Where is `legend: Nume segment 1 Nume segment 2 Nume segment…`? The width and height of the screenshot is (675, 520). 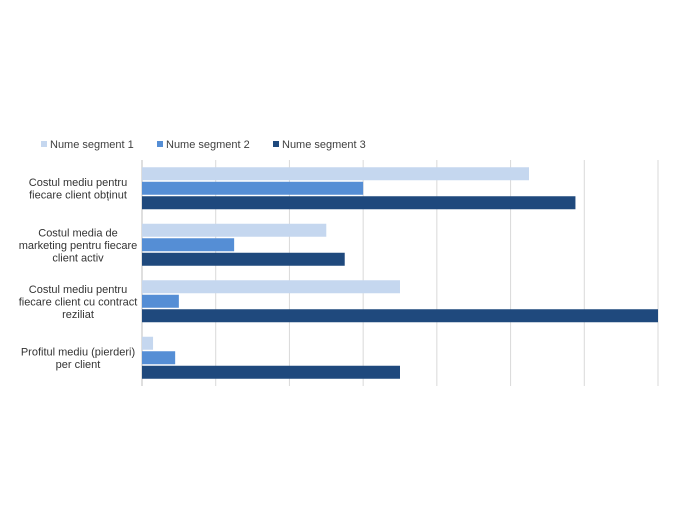 legend: Nume segment 1 Nume segment 2 Nume segment… is located at coordinates (203, 145).